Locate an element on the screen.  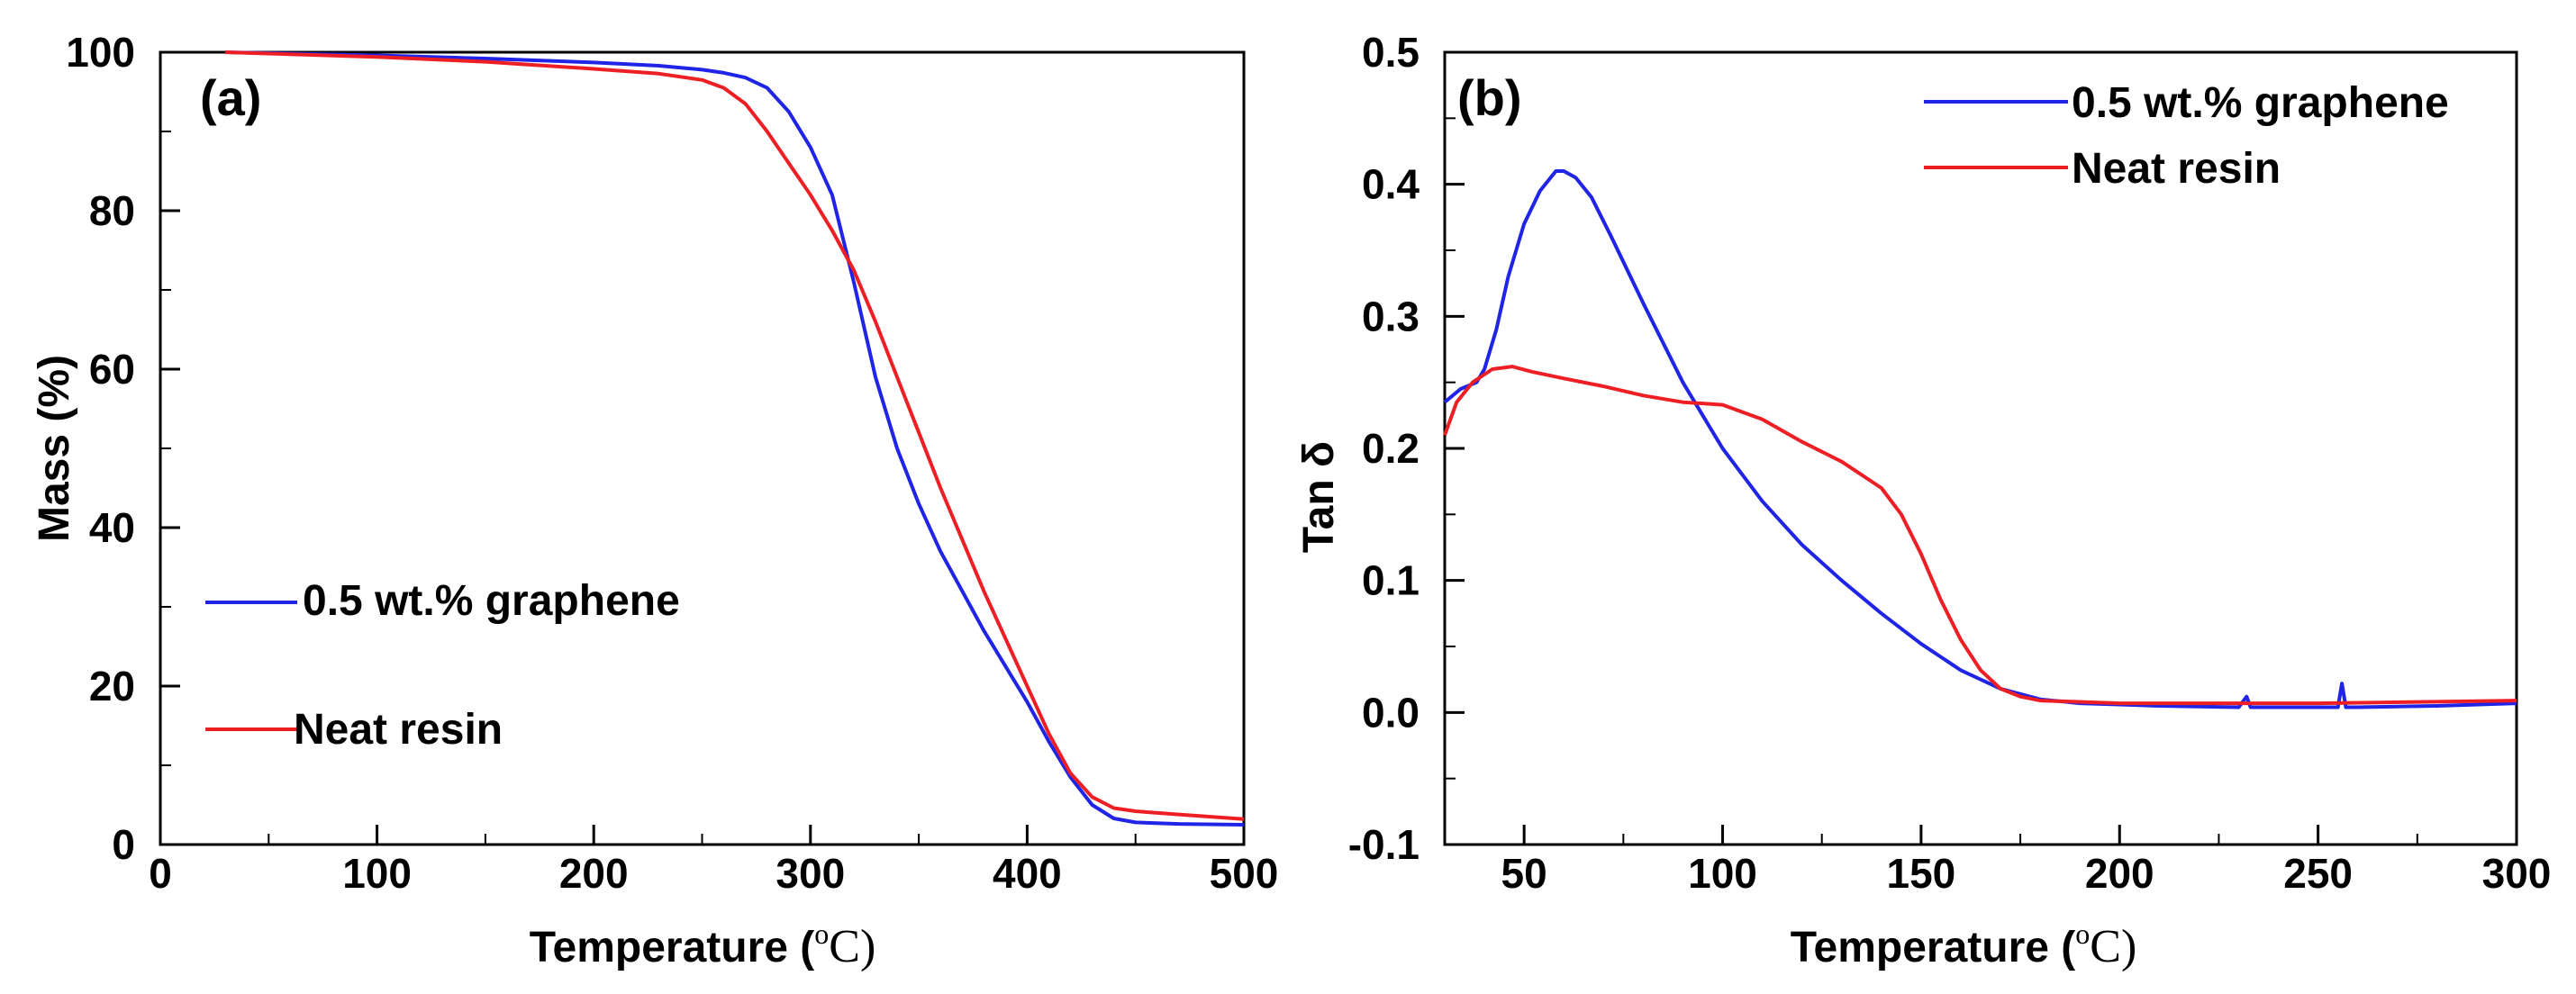
panel-b-y-axis-title: Tan δ is located at coordinates (1319, 497).